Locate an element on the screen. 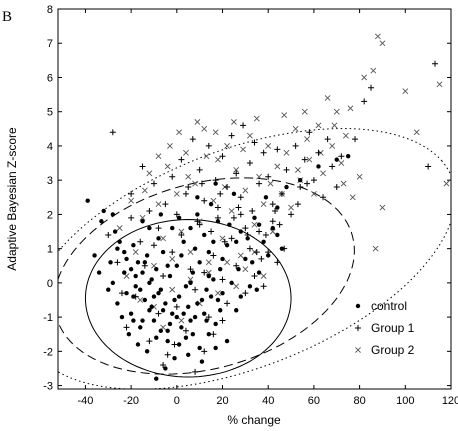  x-tick-label: -20 is located at coordinates (131, 401).